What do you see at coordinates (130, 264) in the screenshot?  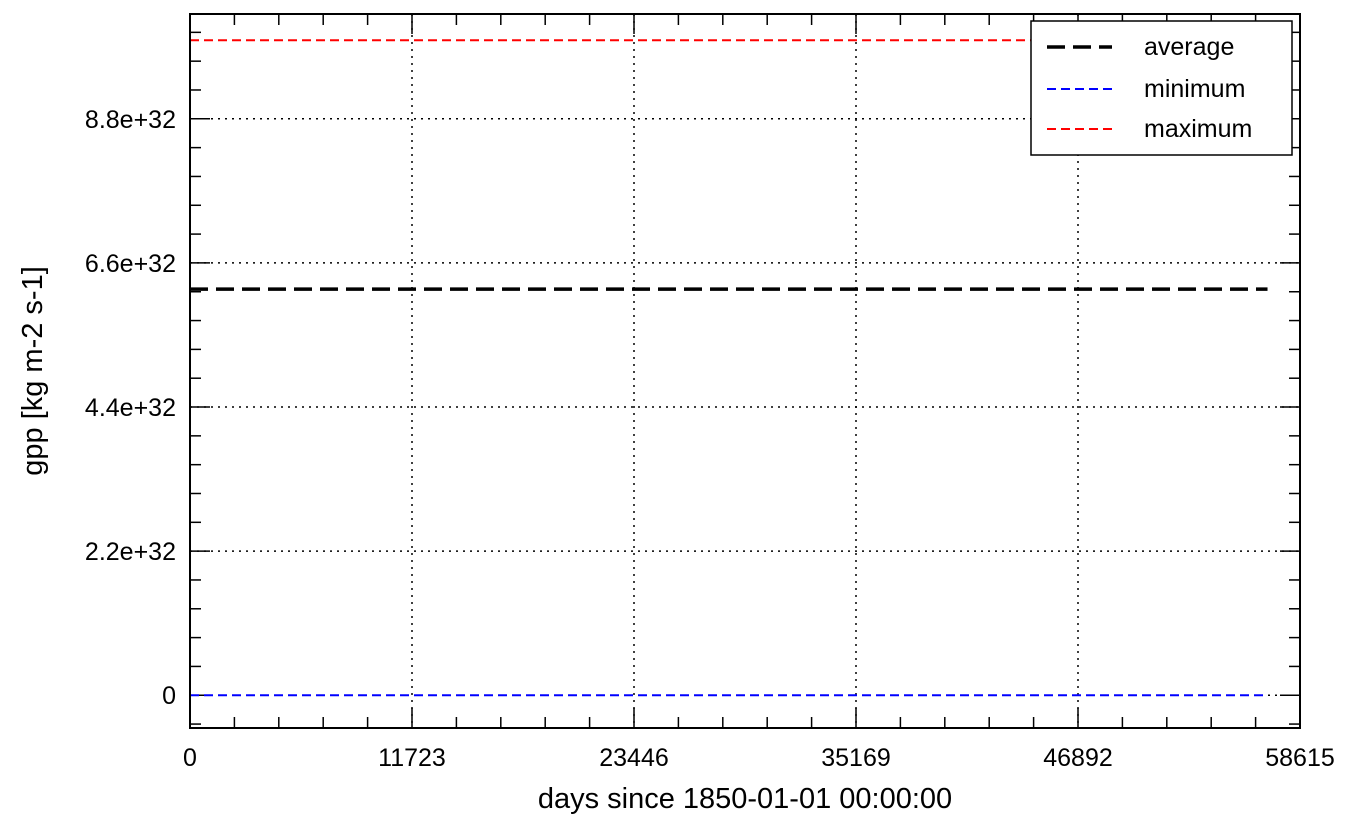 I see `y-tick-label: 6.6e+32` at bounding box center [130, 264].